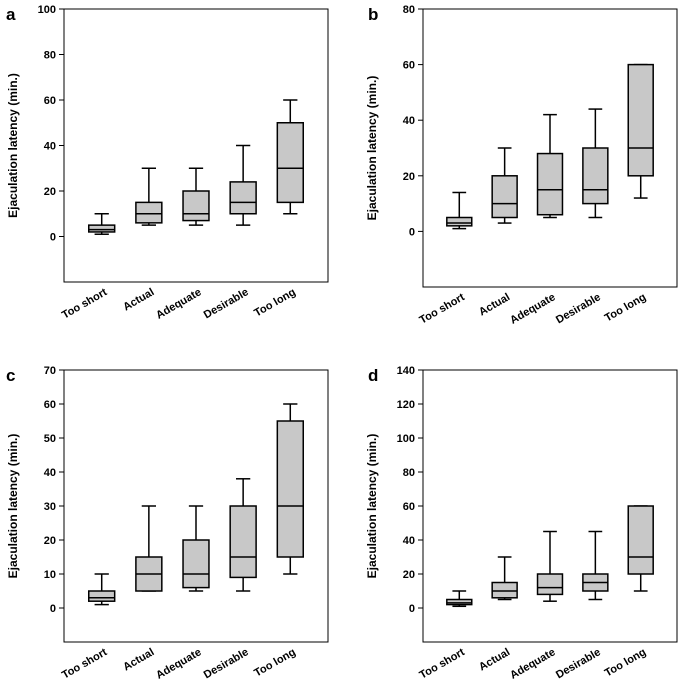  Describe the element at coordinates (406, 405) in the screenshot. I see `y-tick-label: 120` at that location.